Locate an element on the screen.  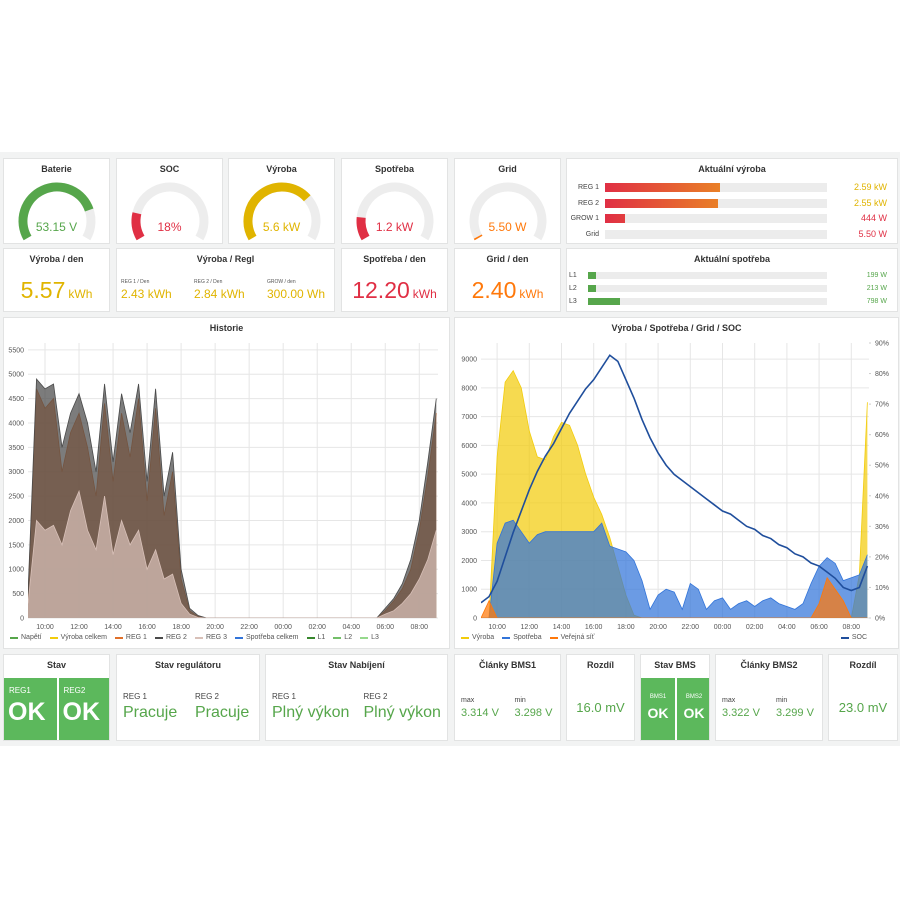
bar-name: REG 1 is located at coordinates (588, 187).